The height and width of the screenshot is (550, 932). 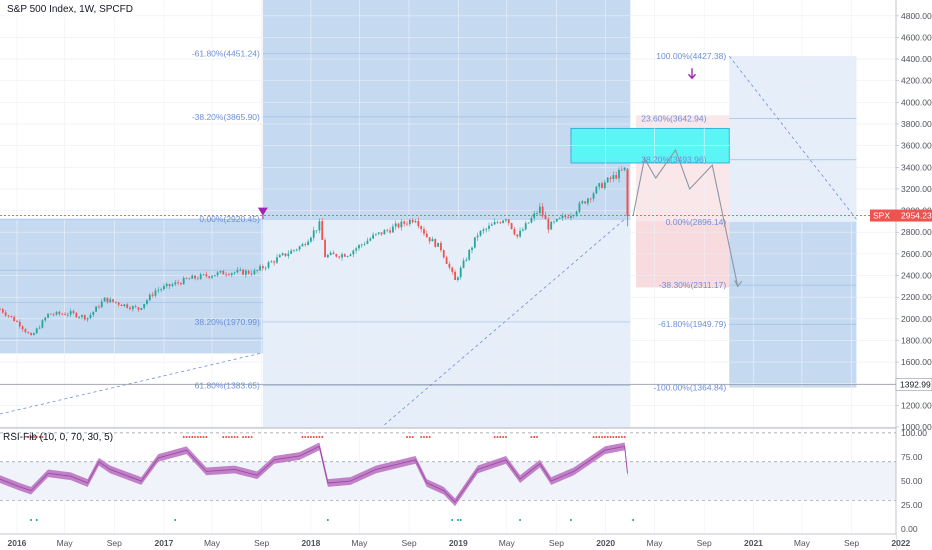 I want to click on y-tick-label: 2400.00, so click(x=916, y=276).